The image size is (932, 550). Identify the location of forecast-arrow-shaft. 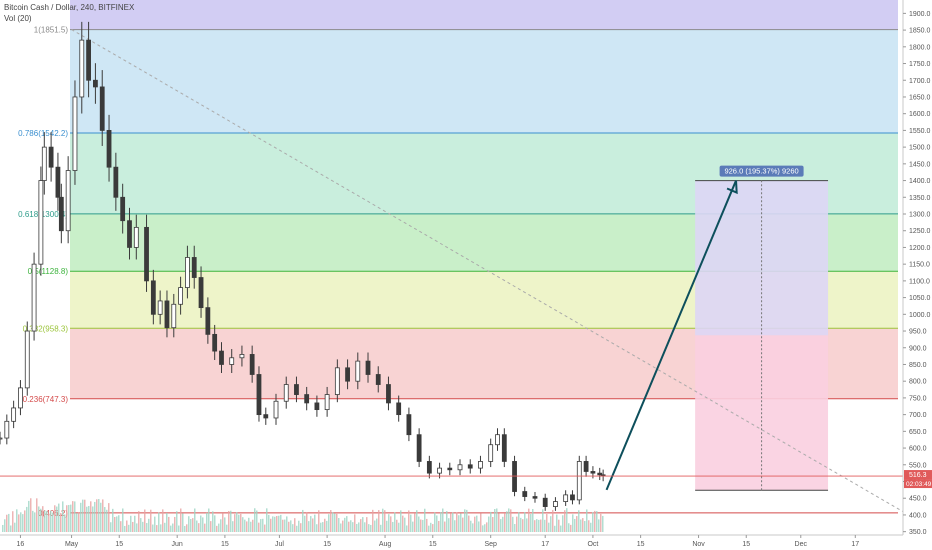
(671, 335).